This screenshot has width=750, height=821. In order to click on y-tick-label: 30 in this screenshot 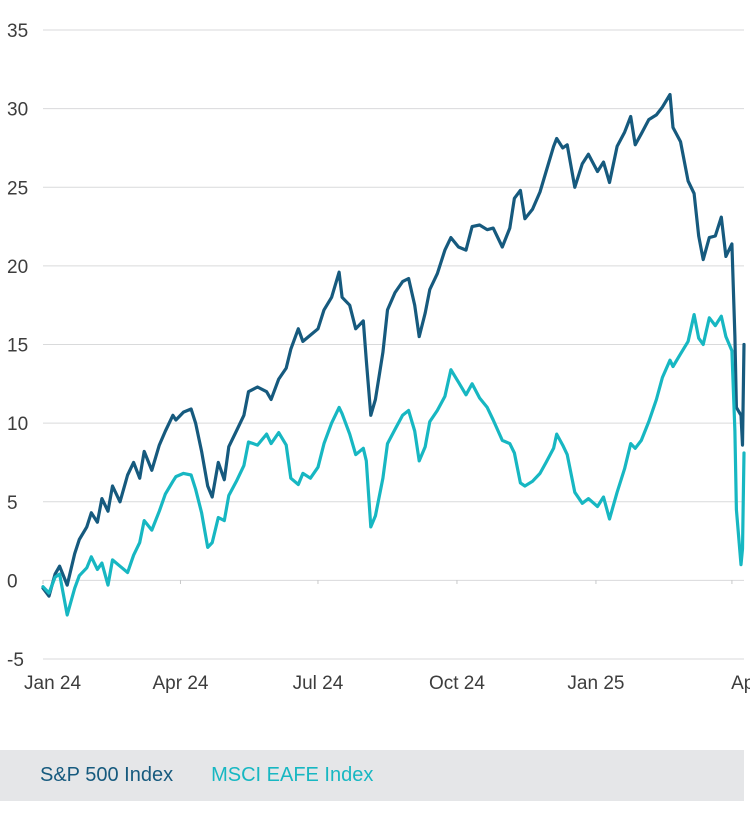, I will do `click(17, 110)`.